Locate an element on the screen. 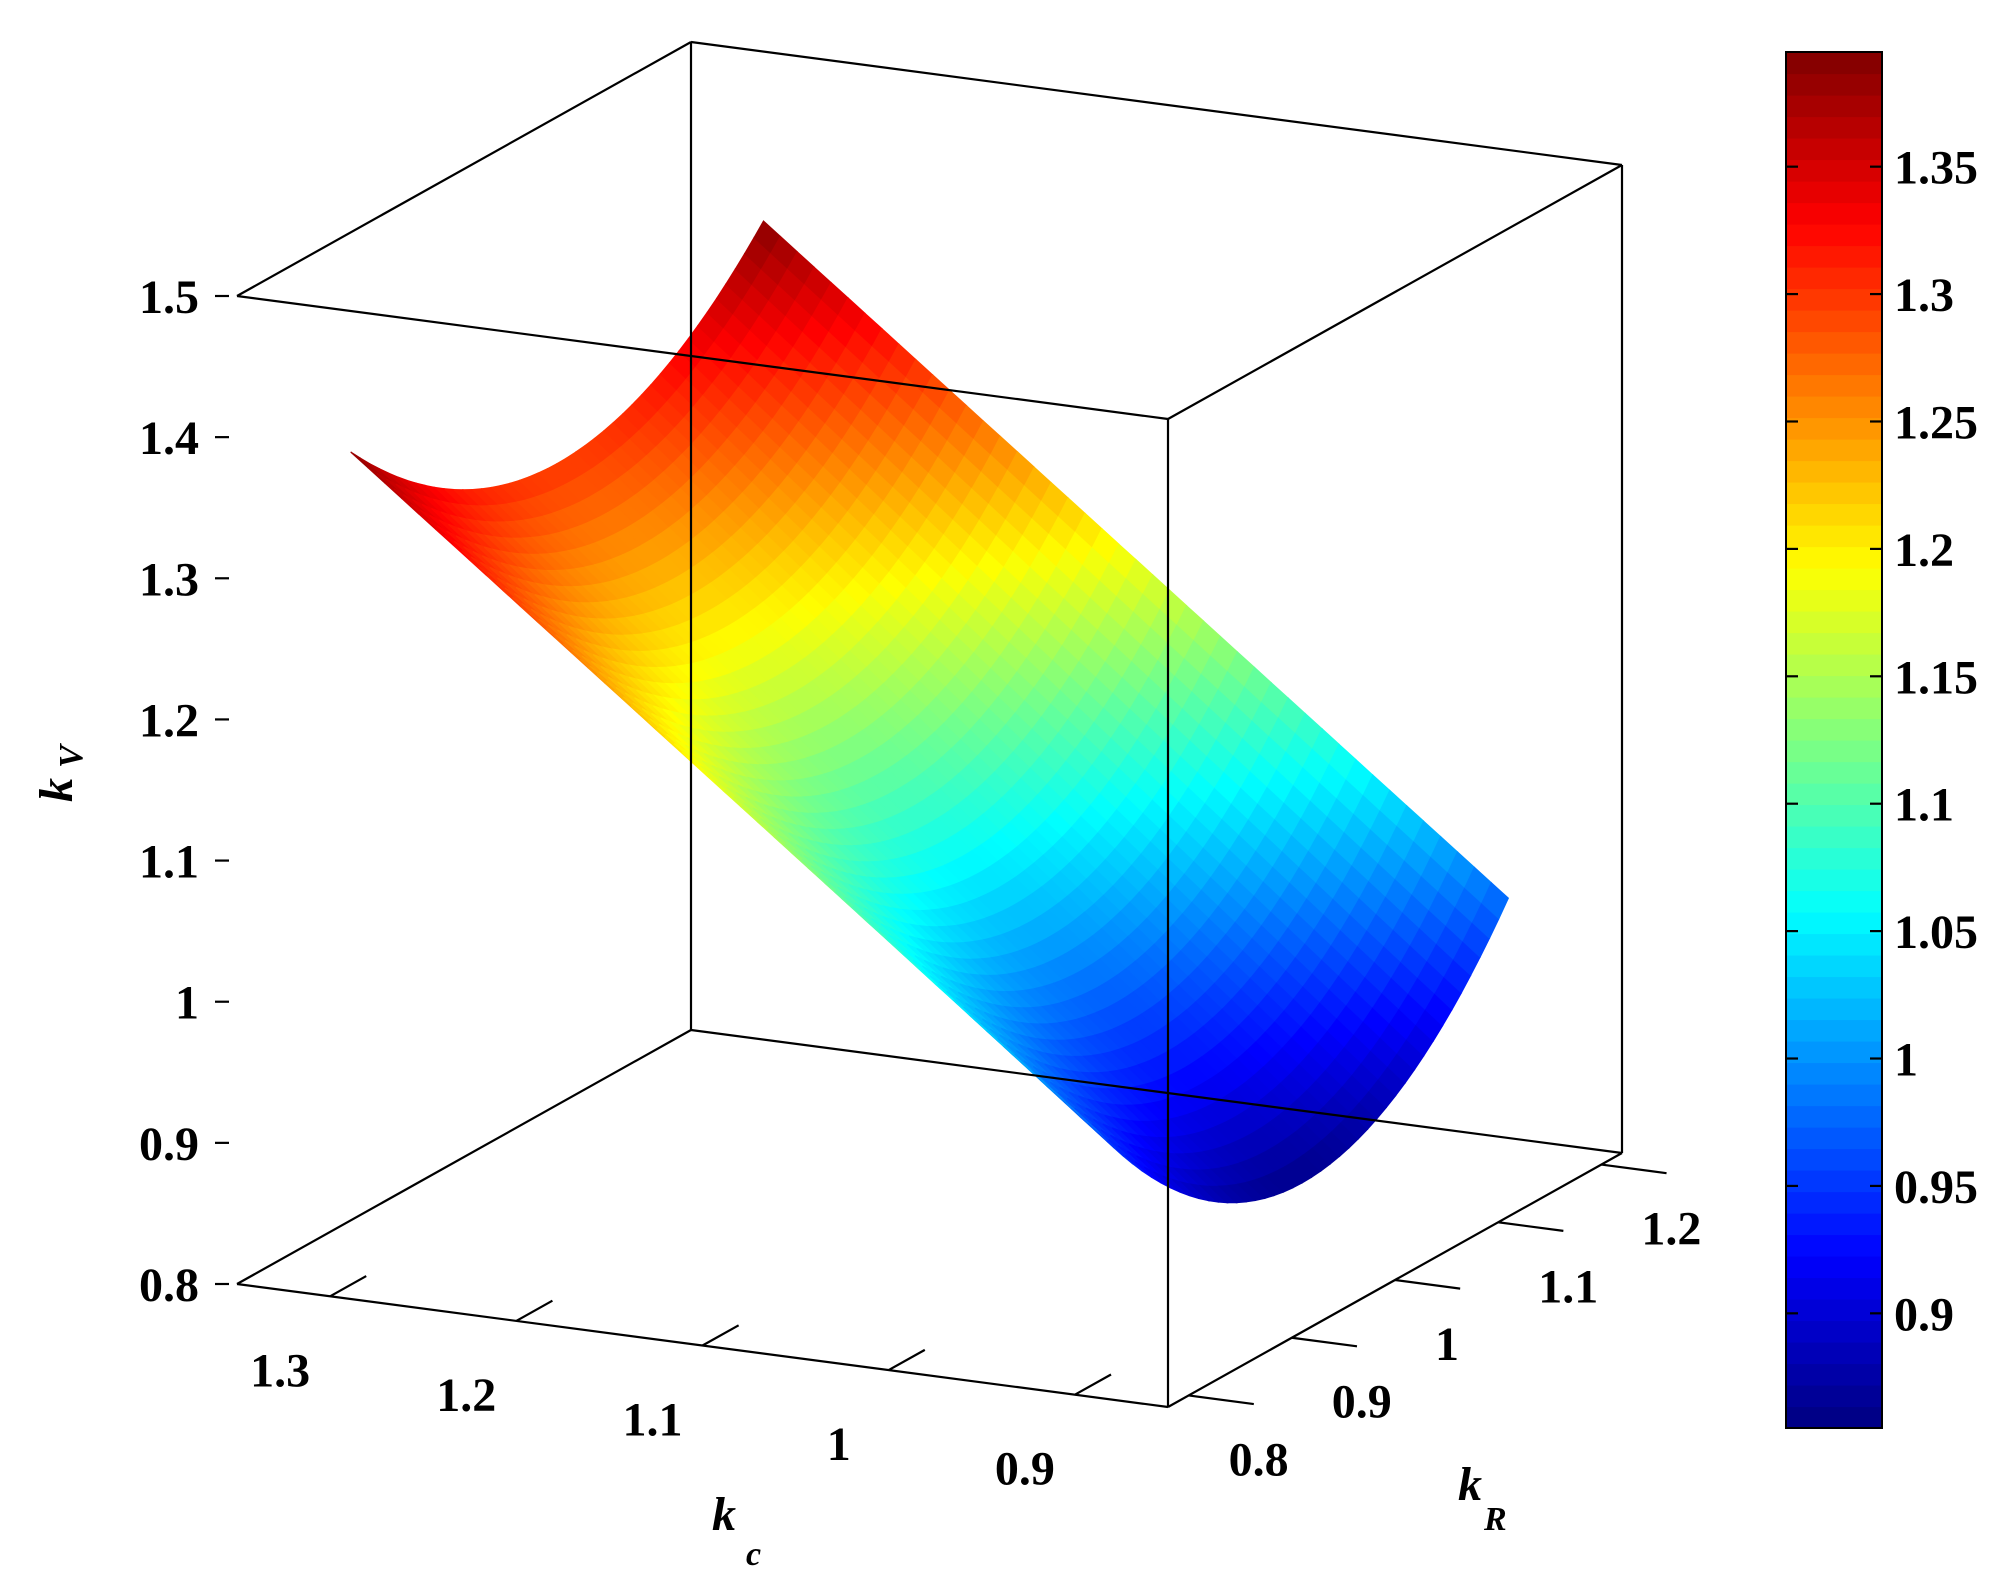 Image resolution: width=2011 pixels, height=1581 pixels. z-axis-title: kV is located at coordinates (60, 772).